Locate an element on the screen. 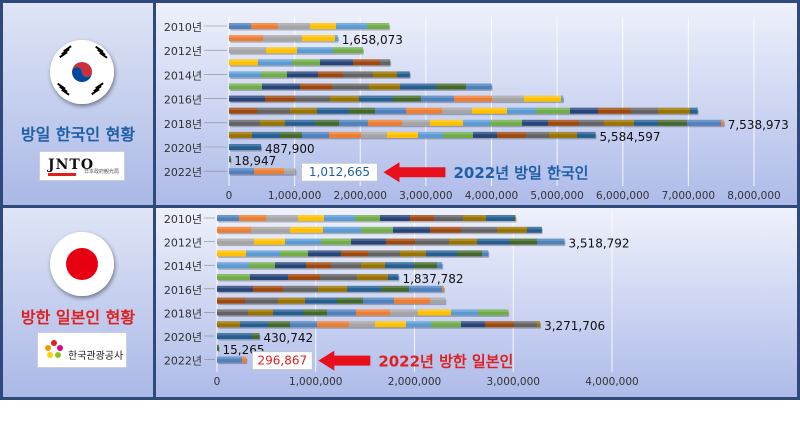 The height and width of the screenshot is (440, 800). panel-divider-vertical is located at coordinates (154, 200).